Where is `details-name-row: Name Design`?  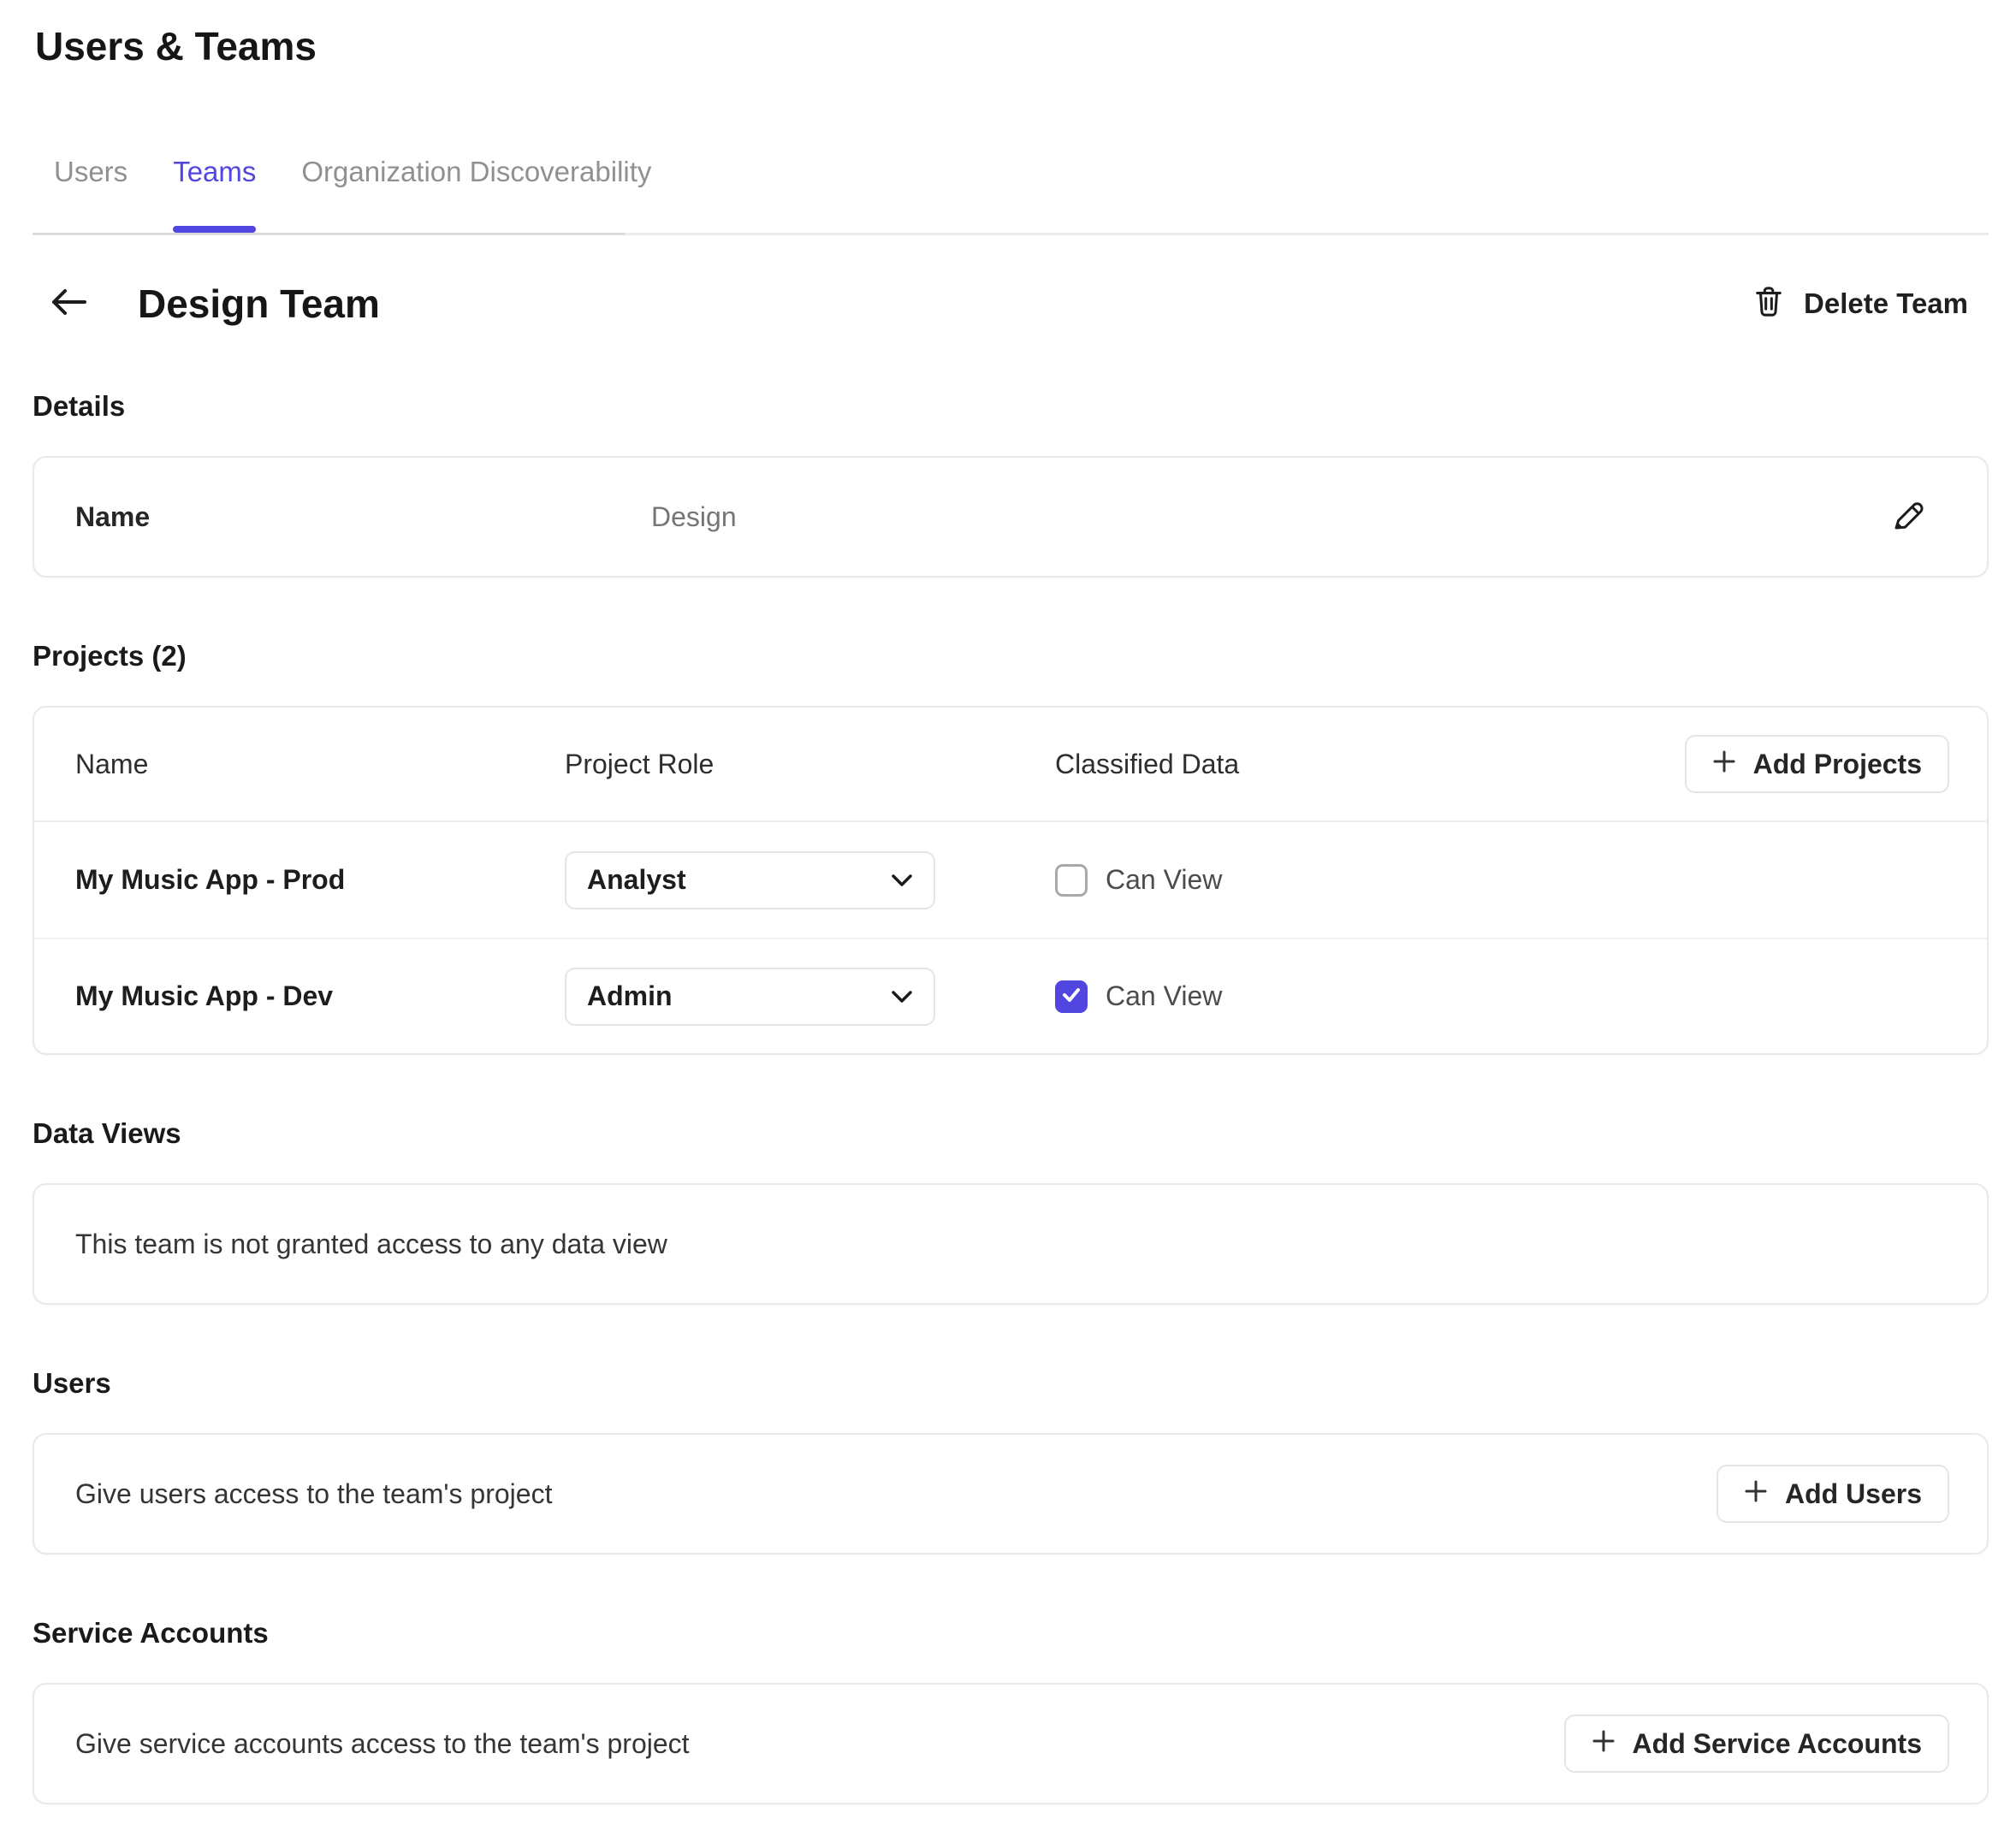
details-name-row: Name Design is located at coordinates (1010, 517).